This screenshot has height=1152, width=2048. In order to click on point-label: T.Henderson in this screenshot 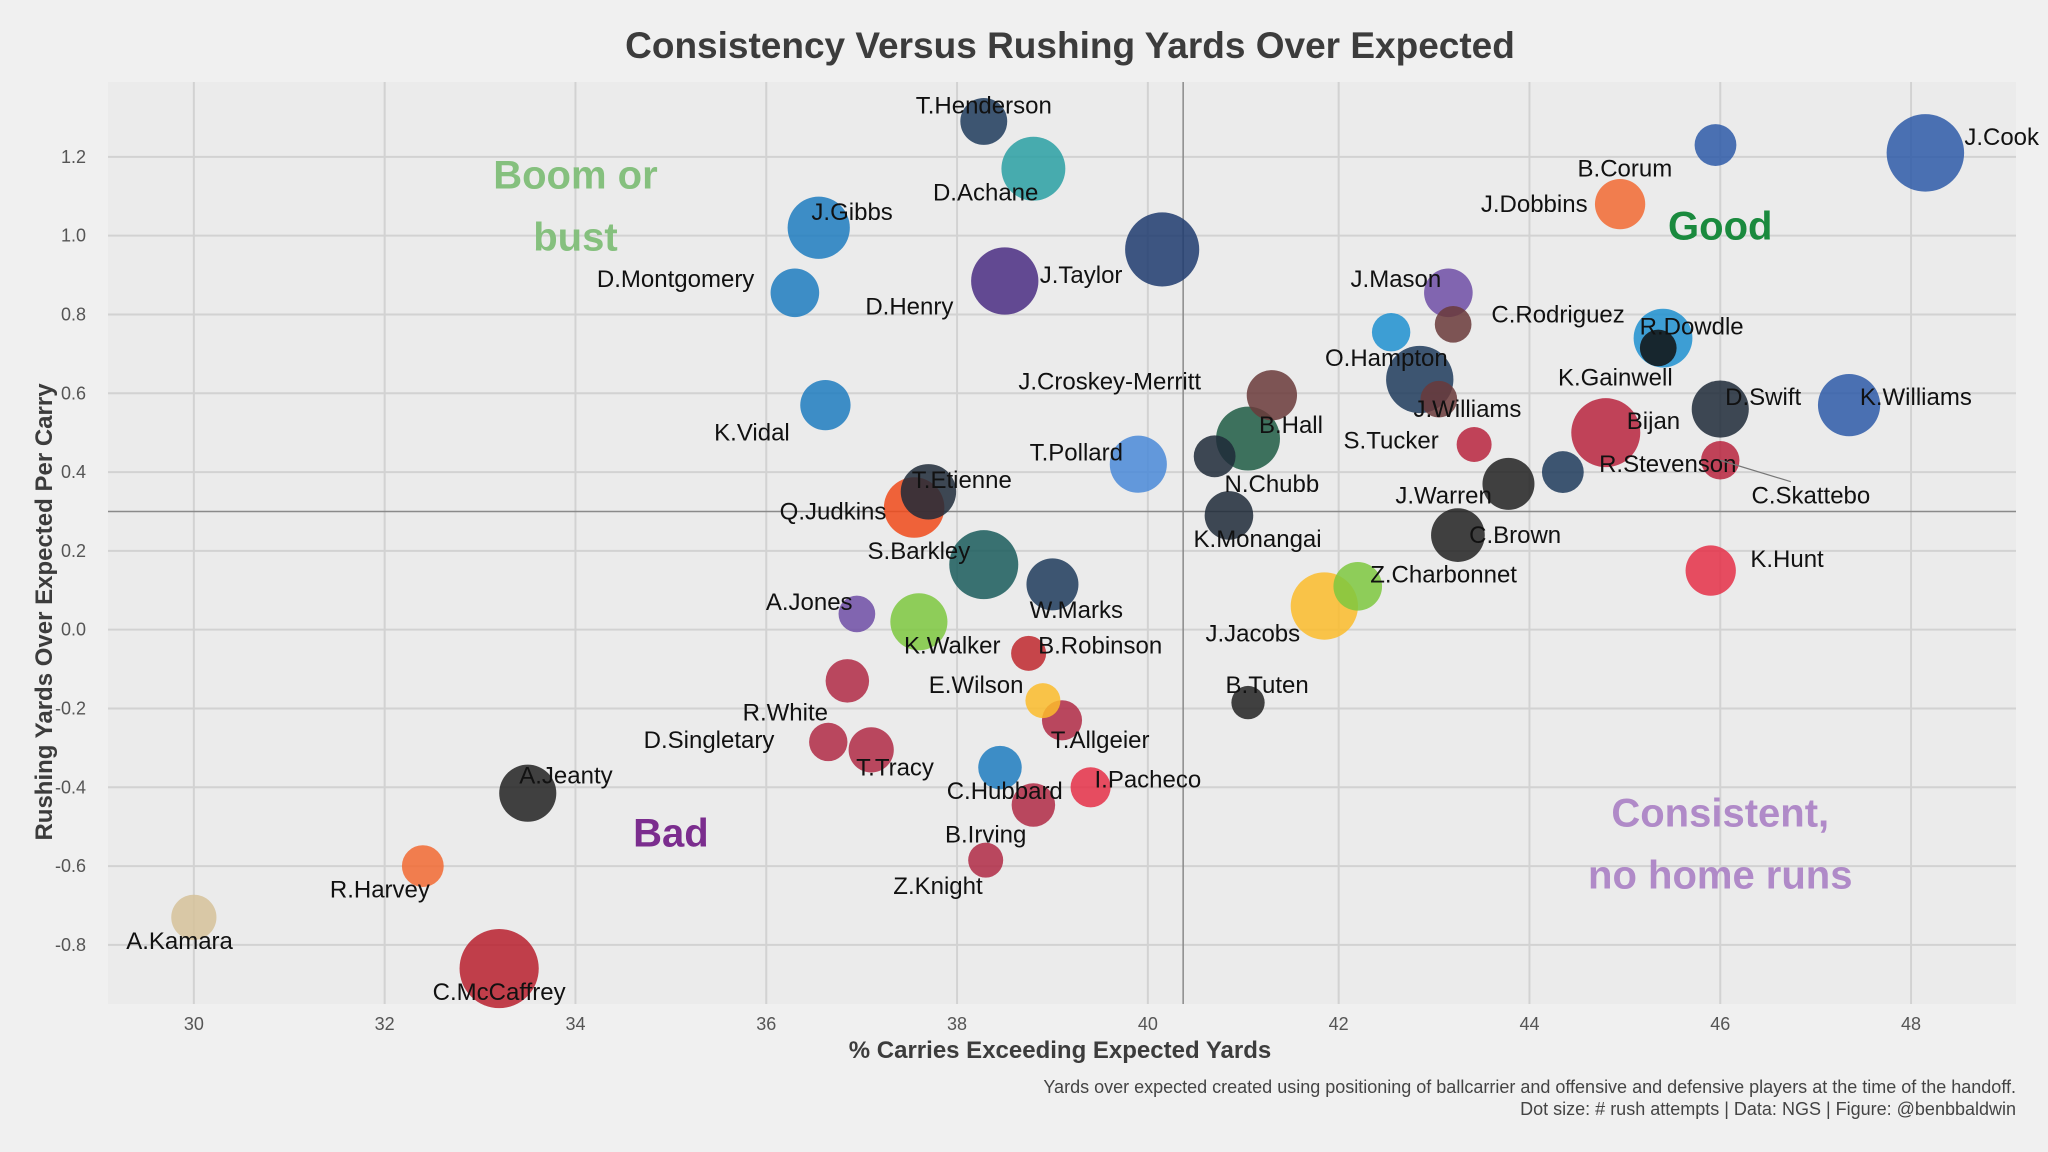, I will do `click(984, 106)`.